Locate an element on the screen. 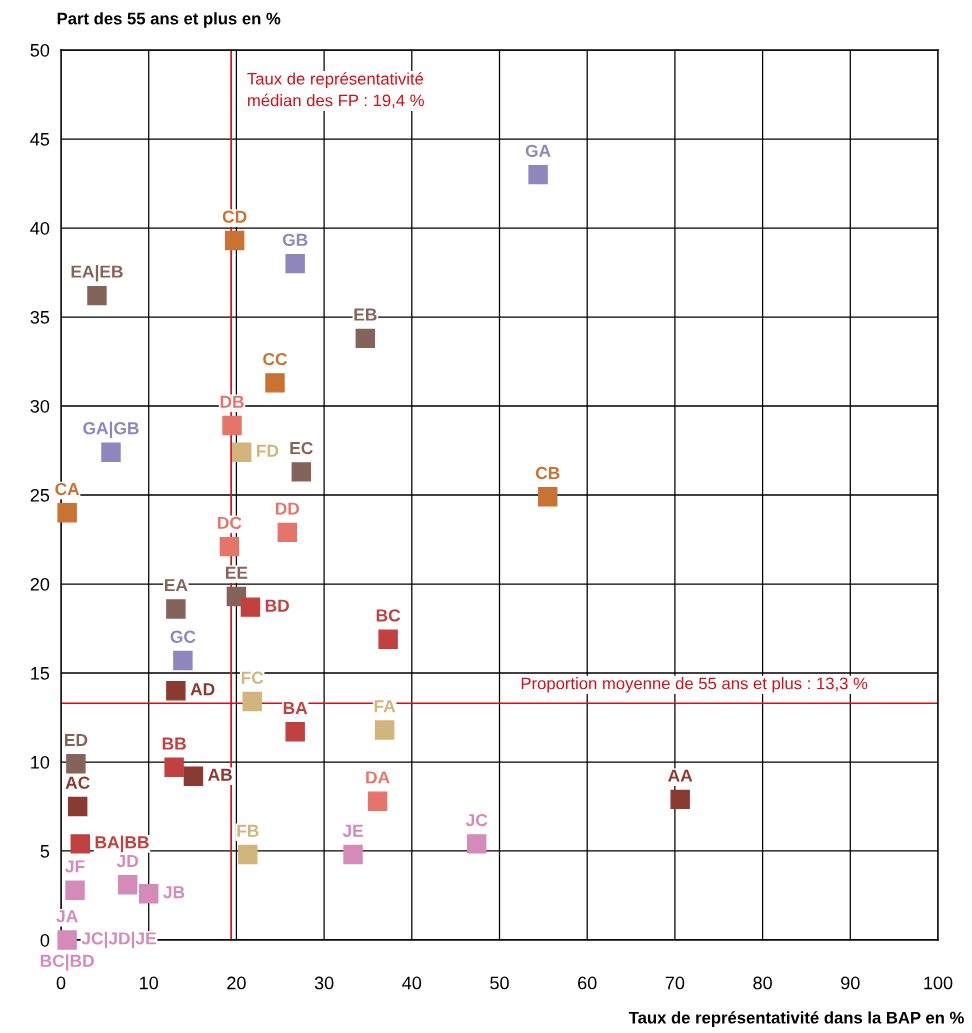 Image resolution: width=972 pixels, height=1033 pixels. series-label: JE is located at coordinates (352, 830).